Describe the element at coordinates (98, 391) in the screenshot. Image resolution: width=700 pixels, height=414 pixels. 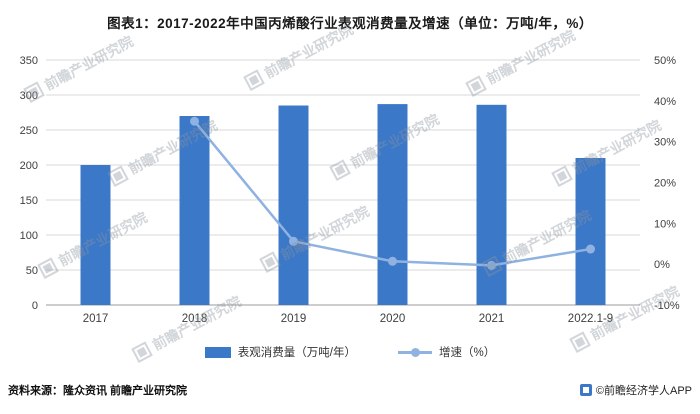
I see `source-text: 资料来源：隆众资讯 前瞻产业研究院` at that location.